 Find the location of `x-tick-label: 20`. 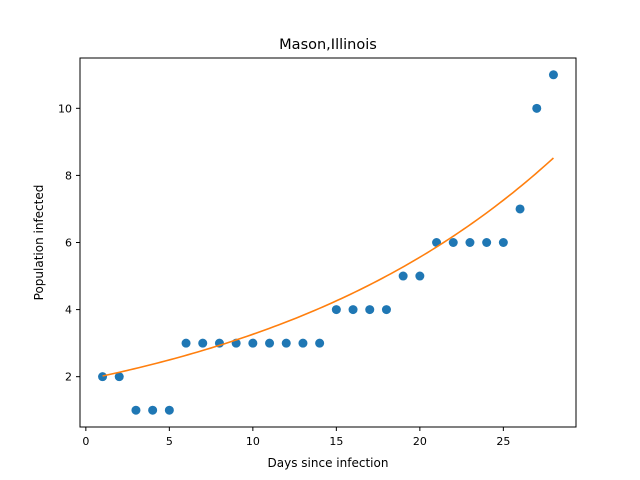

x-tick-label: 20 is located at coordinates (420, 441).